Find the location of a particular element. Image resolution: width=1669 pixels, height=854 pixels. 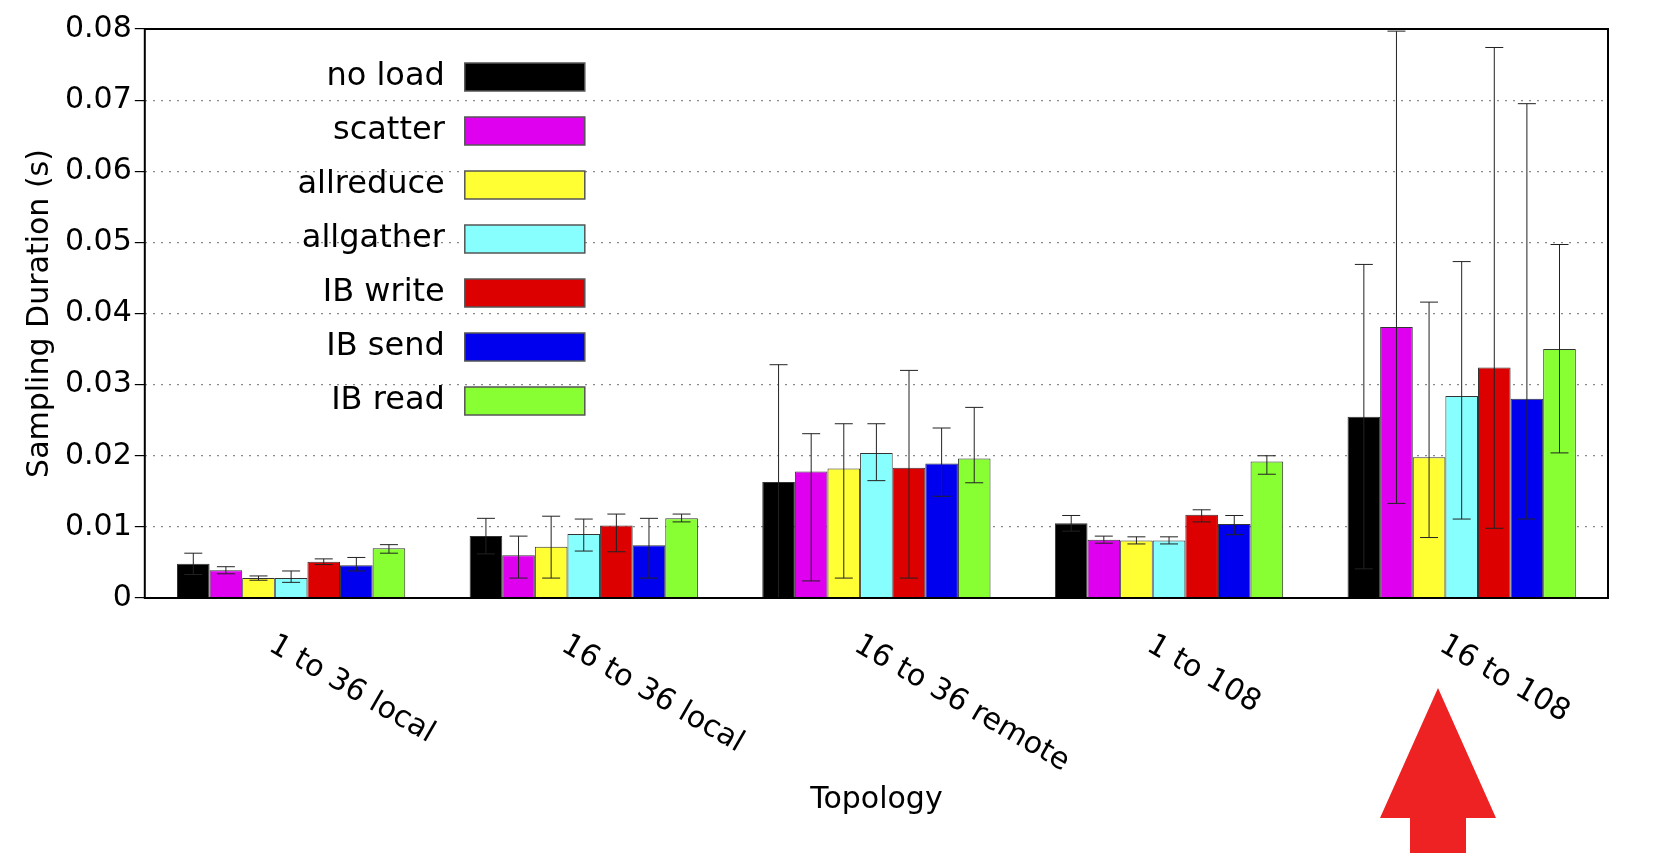

legend-label: allgather is located at coordinates (373, 236).